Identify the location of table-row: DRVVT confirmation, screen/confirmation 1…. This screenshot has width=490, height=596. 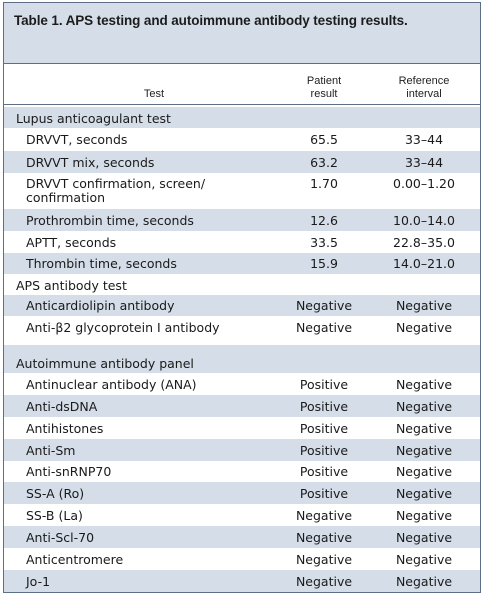
(242, 191).